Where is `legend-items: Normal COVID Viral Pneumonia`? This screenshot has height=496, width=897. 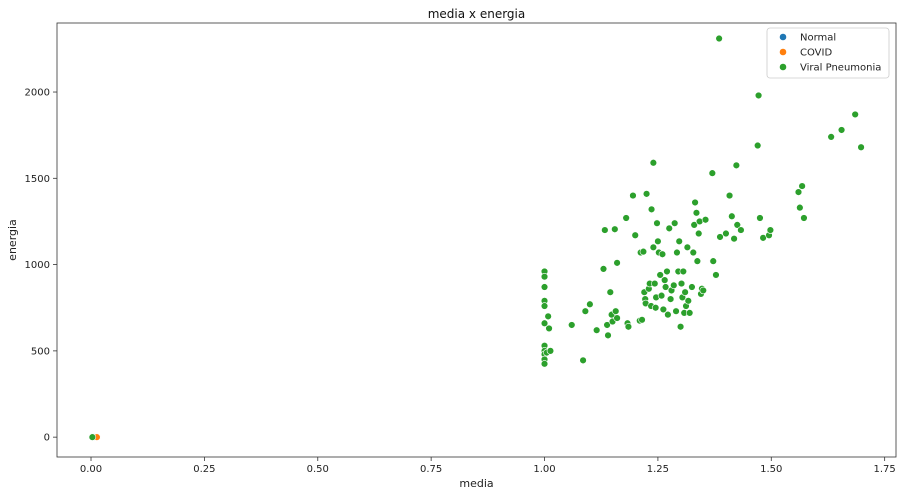
legend-items: Normal COVID Viral Pneumonia is located at coordinates (830, 53).